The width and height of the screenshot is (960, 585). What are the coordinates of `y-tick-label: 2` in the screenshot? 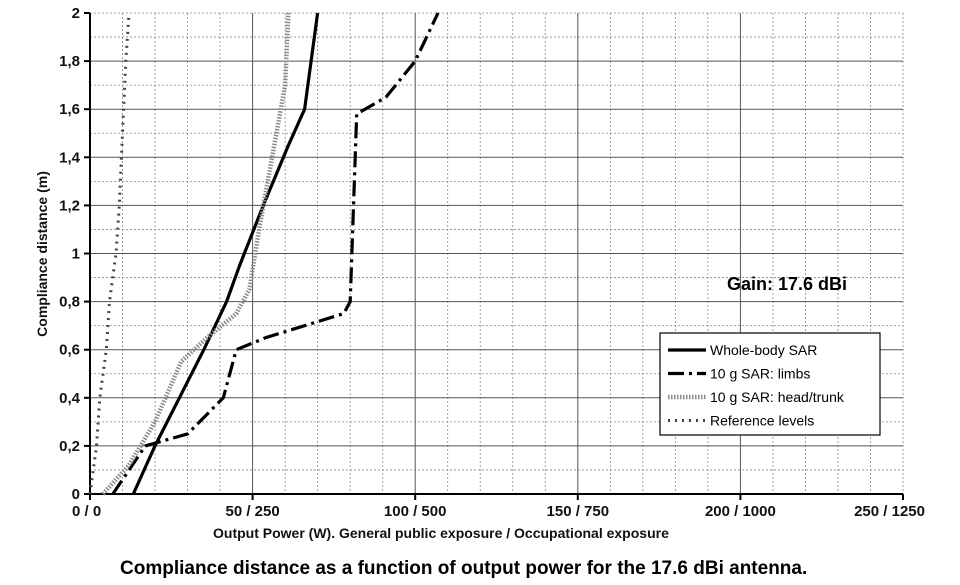 It's located at (76, 13).